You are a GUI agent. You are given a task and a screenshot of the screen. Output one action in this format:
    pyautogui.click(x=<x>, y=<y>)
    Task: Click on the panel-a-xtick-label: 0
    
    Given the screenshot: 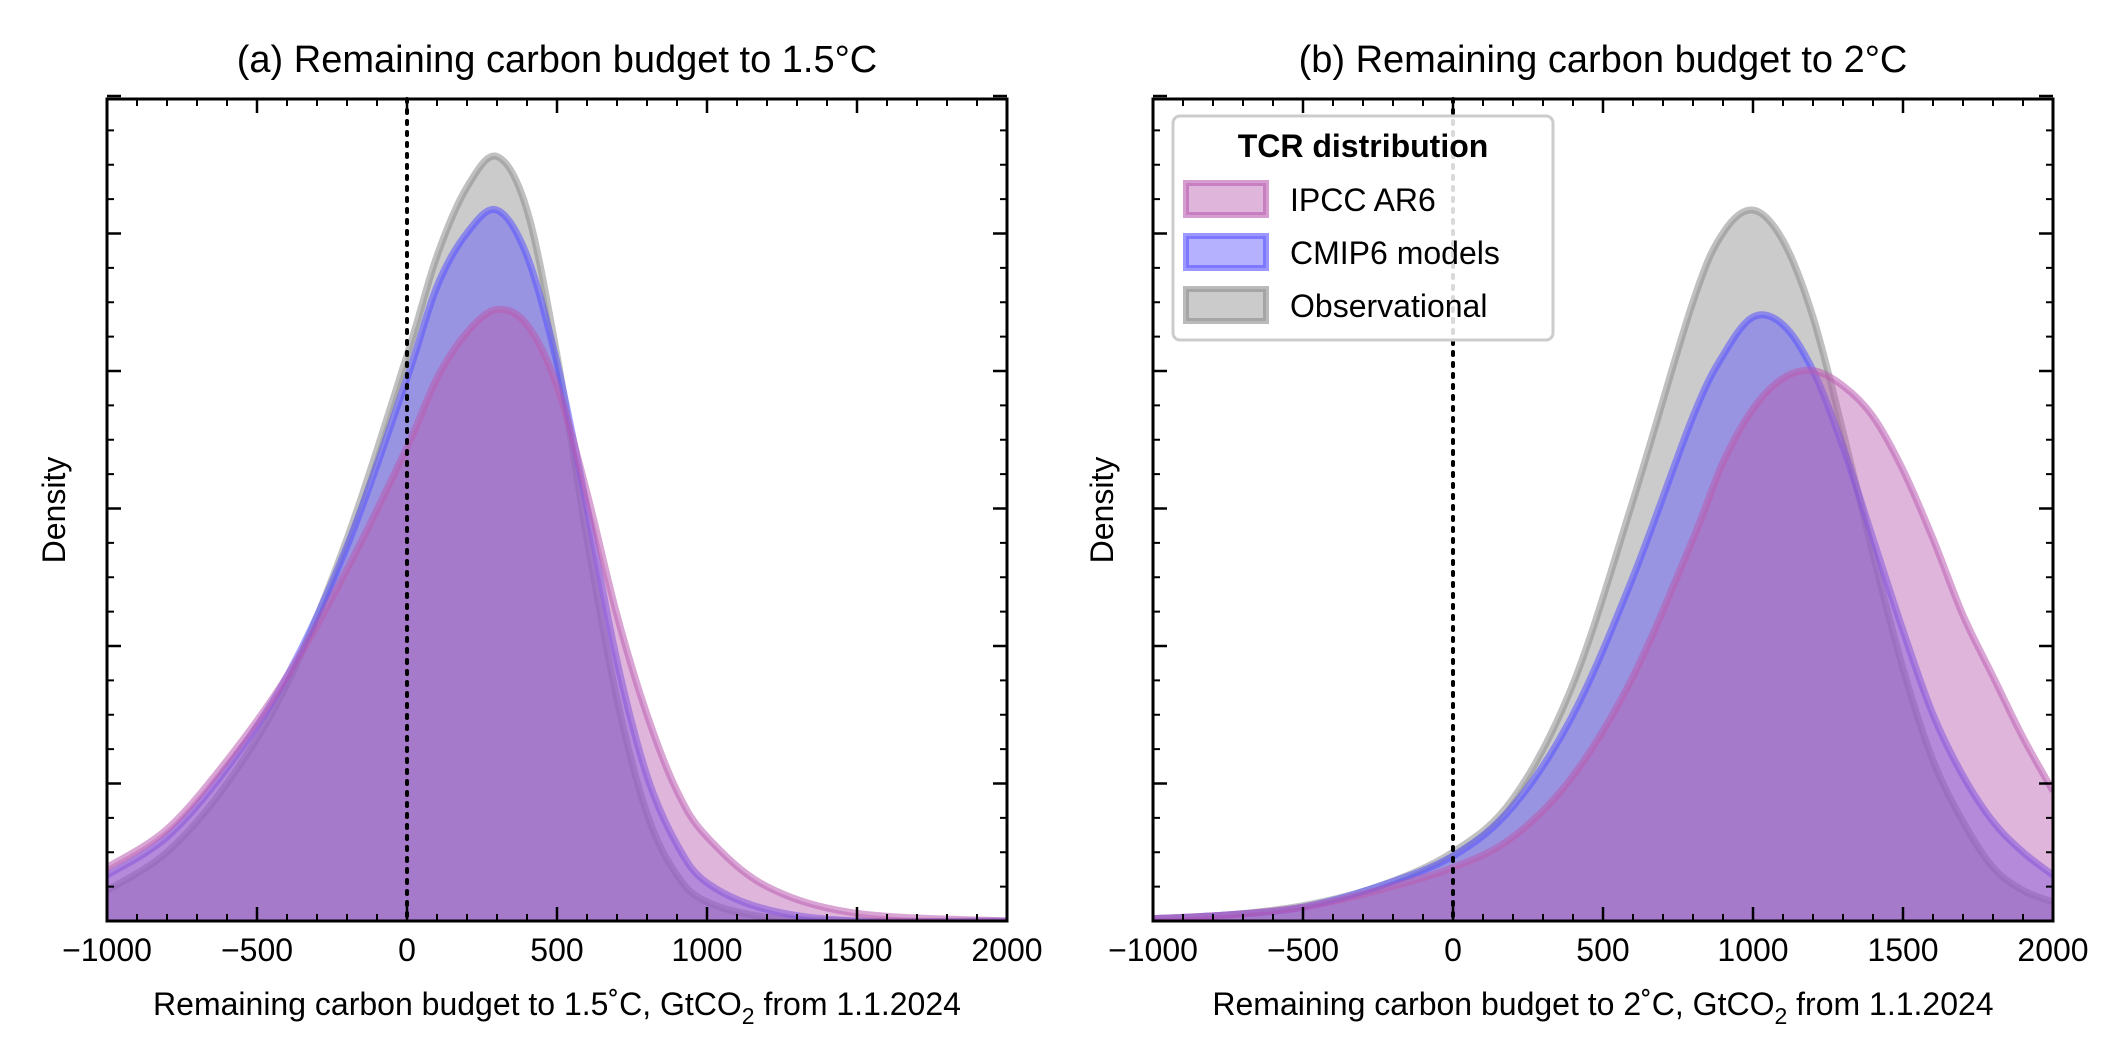 What is the action you would take?
    pyautogui.click(x=407, y=950)
    